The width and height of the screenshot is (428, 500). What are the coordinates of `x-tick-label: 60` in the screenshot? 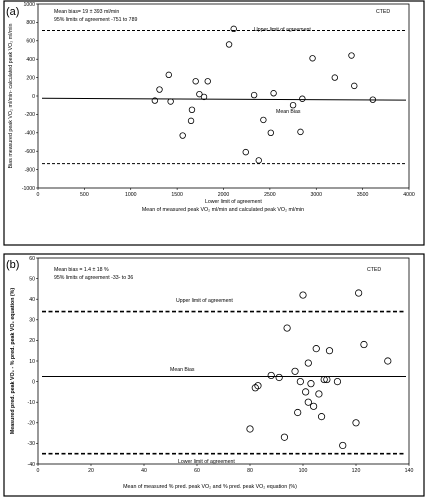 It's located at (197, 471).